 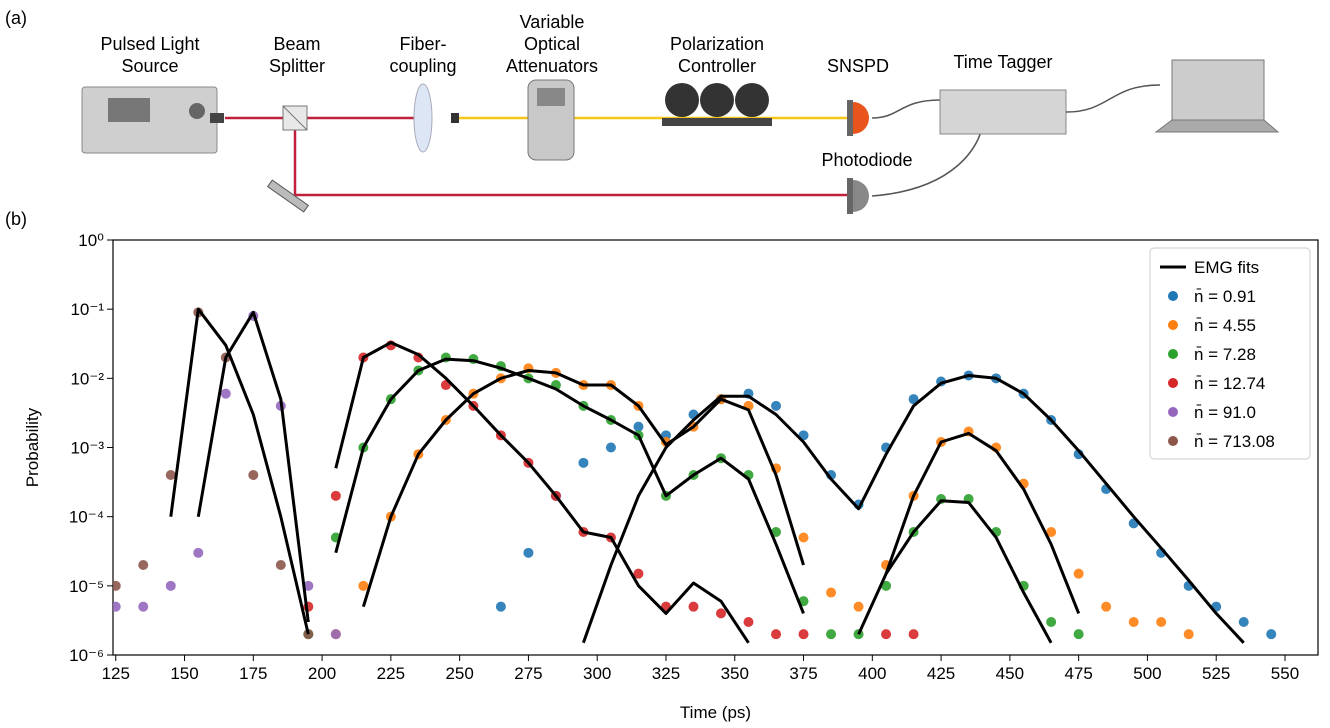 What do you see at coordinates (1010, 673) in the screenshot?
I see `x-tick-label: 450` at bounding box center [1010, 673].